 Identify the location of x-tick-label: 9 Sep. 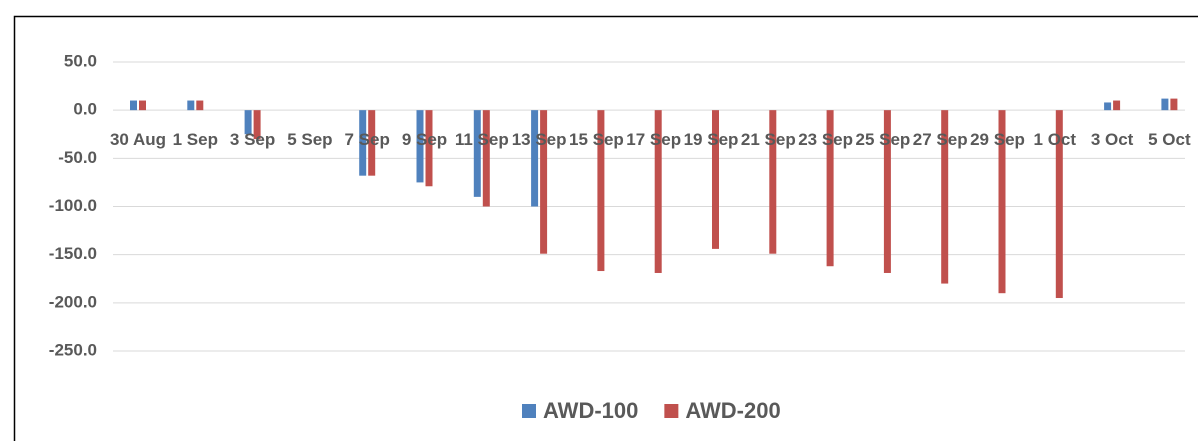
(424, 139).